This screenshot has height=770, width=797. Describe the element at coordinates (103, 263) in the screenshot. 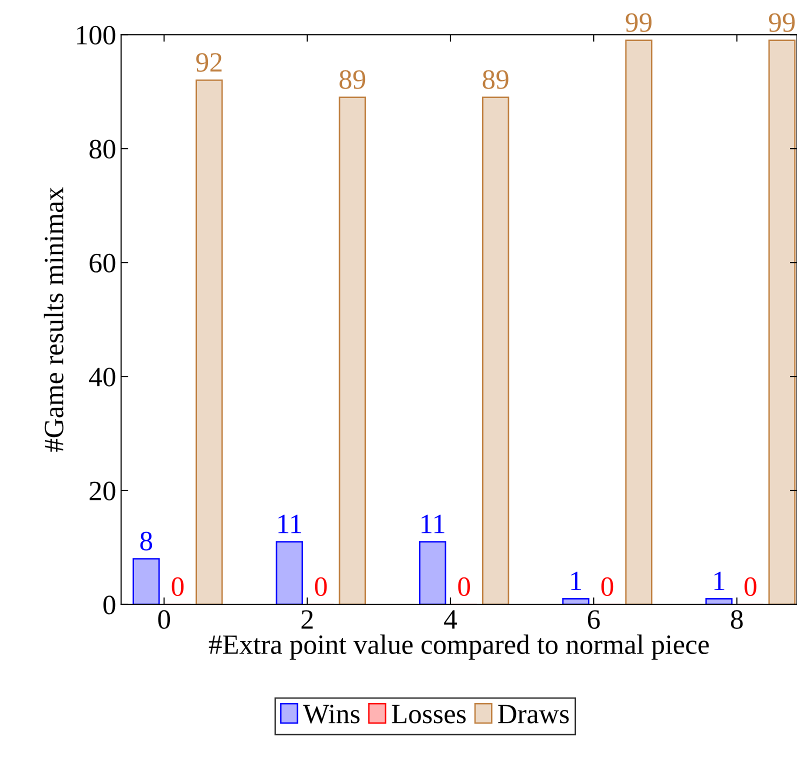

I see `y-tick-label: 60` at that location.